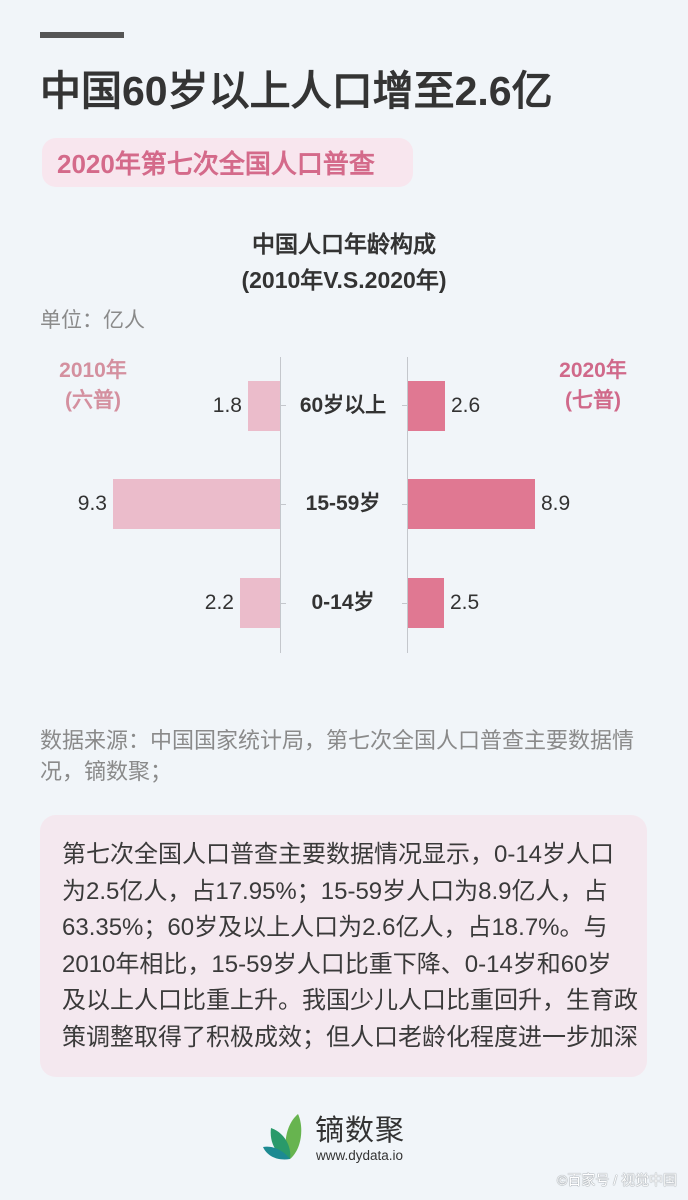 The image size is (688, 1200). Describe the element at coordinates (343, 405) in the screenshot. I see `category-label: 60岁以上` at that location.